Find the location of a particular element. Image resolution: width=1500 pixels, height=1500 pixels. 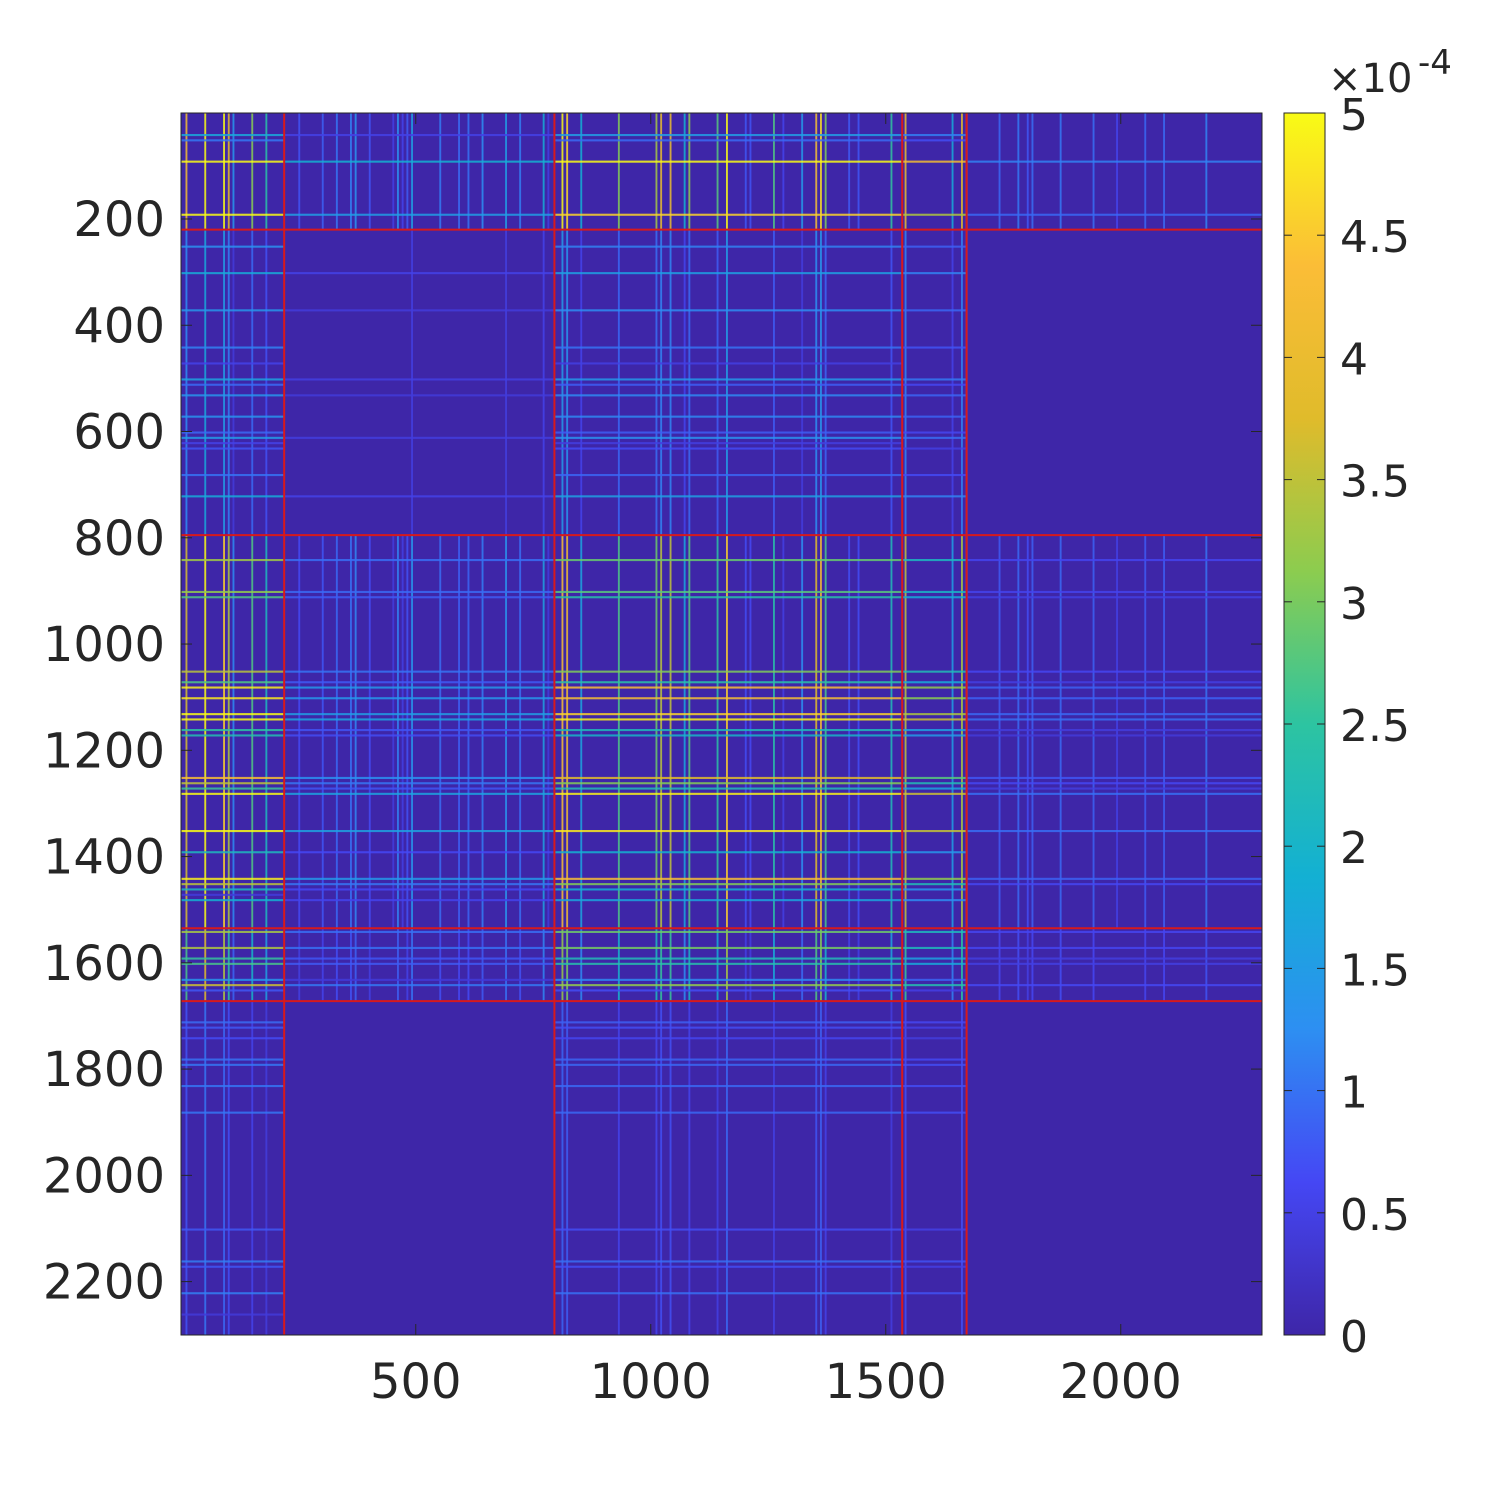

colorbar-tick-label: 0.5 is located at coordinates (1375, 1215).